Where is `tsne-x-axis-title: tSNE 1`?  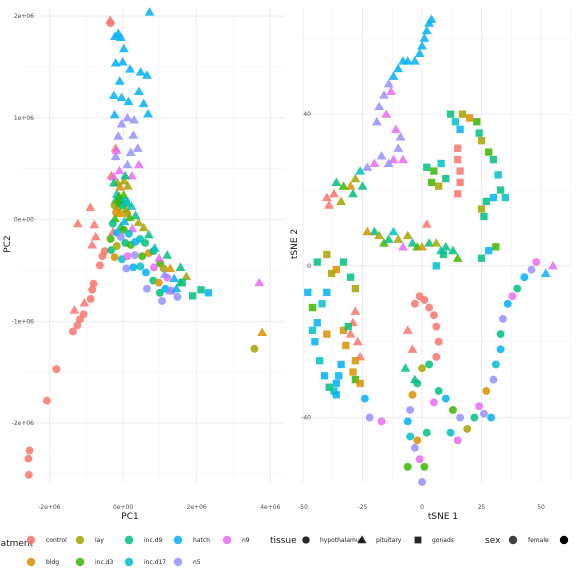 tsne-x-axis-title: tSNE 1 is located at coordinates (443, 517).